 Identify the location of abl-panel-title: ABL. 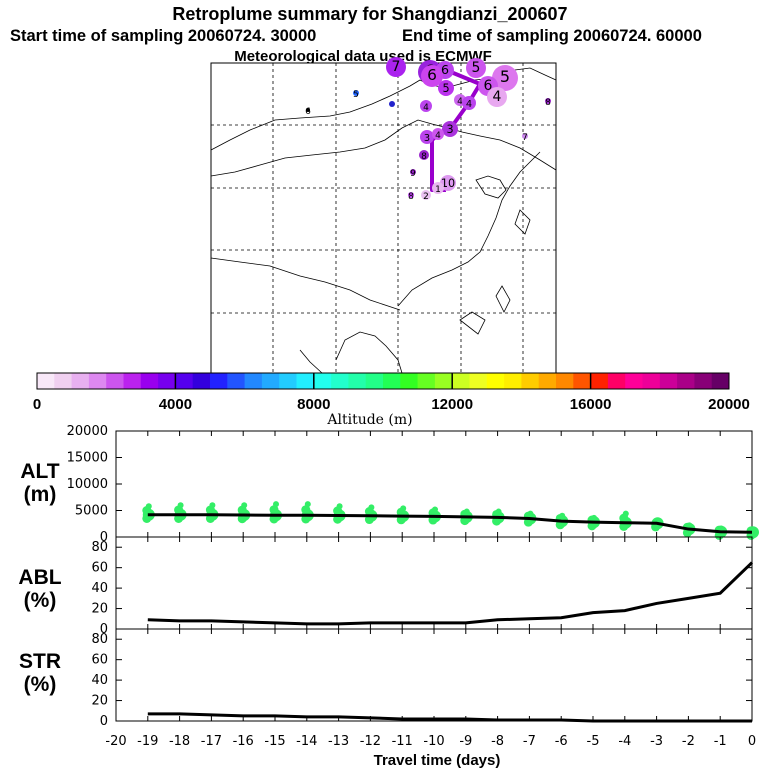
(39, 577).